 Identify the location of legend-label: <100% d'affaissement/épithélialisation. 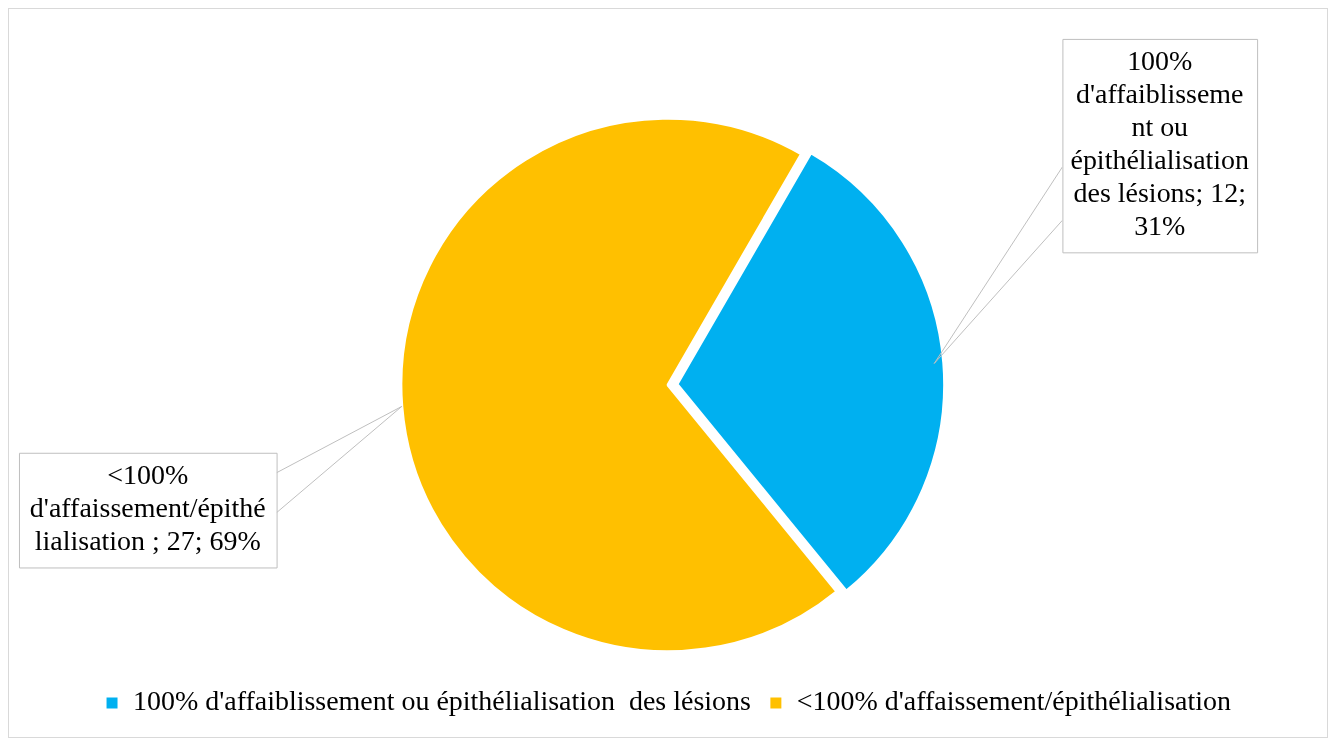
(1013, 701).